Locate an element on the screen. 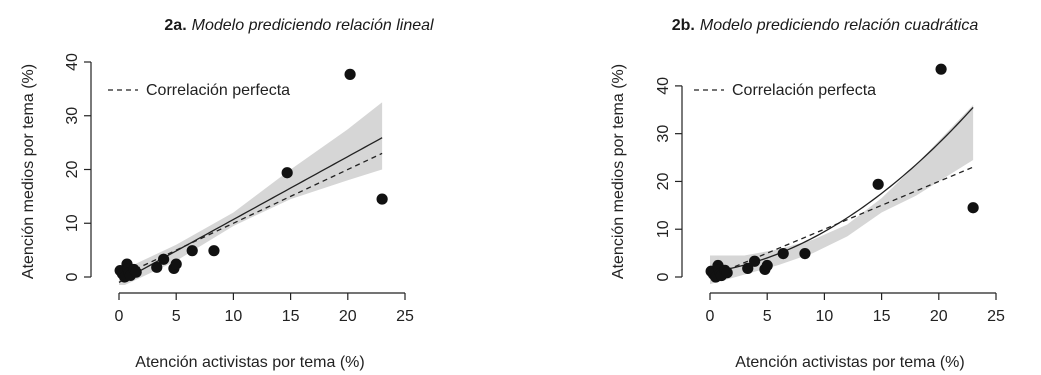 This screenshot has width=1041, height=375. panel-title-text: Modelo prediciendo relación lineal is located at coordinates (313, 25).